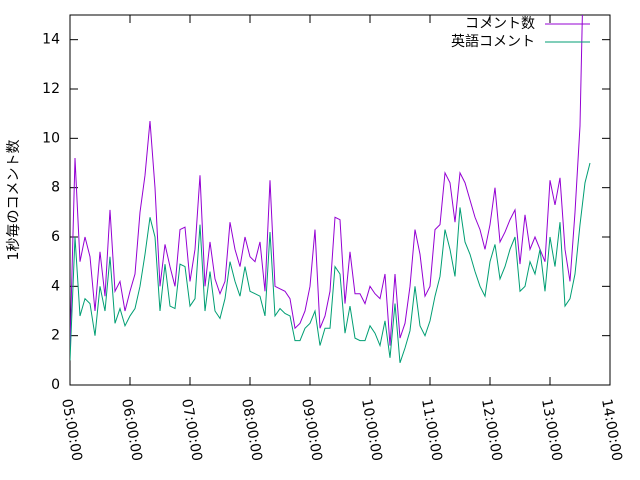 The width and height of the screenshot is (640, 480). Describe the element at coordinates (131, 430) in the screenshot. I see `x-tick-label: 06:00:00` at that location.